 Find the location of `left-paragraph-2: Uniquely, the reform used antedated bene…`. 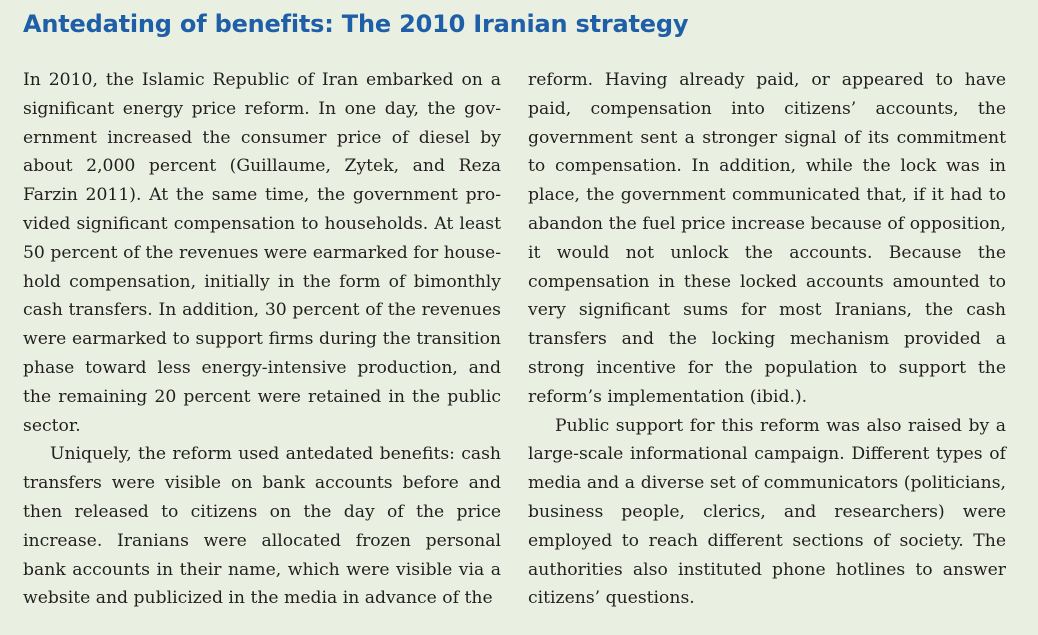

left-paragraph-2: Uniquely, the reform used antedated bene… is located at coordinates (262, 526).